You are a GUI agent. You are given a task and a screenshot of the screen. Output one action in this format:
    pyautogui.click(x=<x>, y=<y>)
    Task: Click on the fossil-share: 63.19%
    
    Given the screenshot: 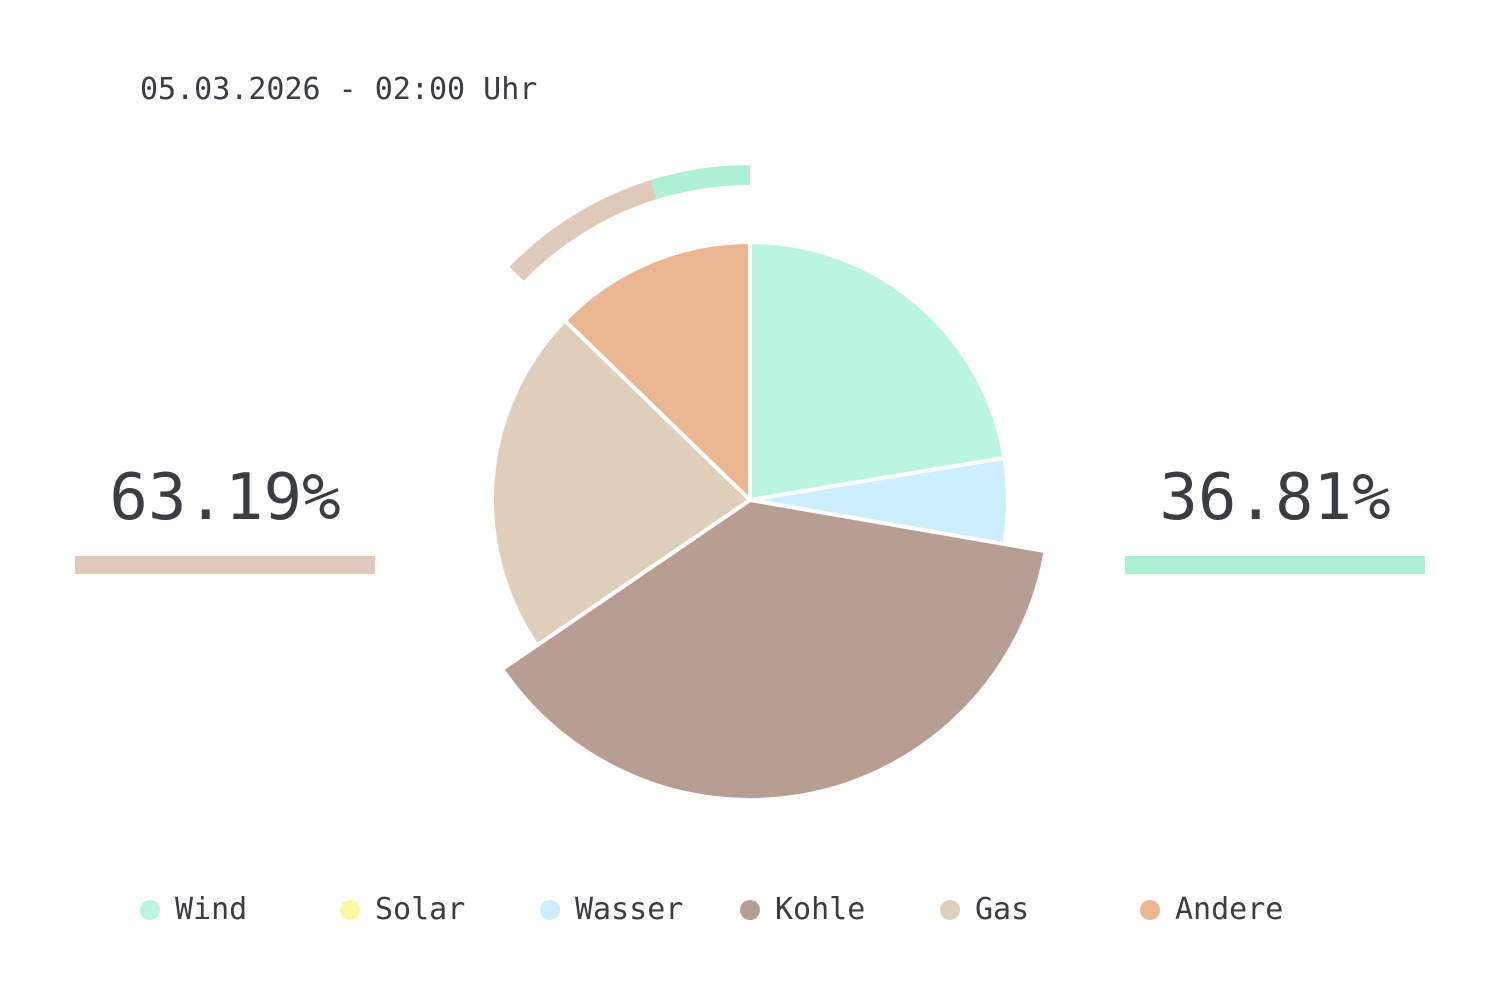 What is the action you would take?
    pyautogui.click(x=225, y=520)
    